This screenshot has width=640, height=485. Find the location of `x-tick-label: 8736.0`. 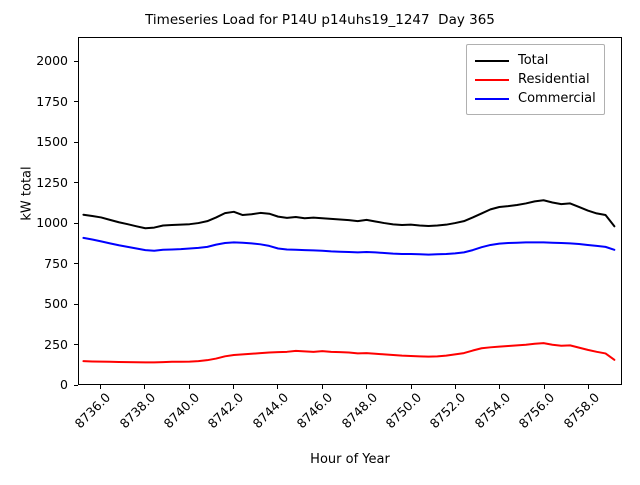

x-tick-label: 8736.0 is located at coordinates (92, 410).